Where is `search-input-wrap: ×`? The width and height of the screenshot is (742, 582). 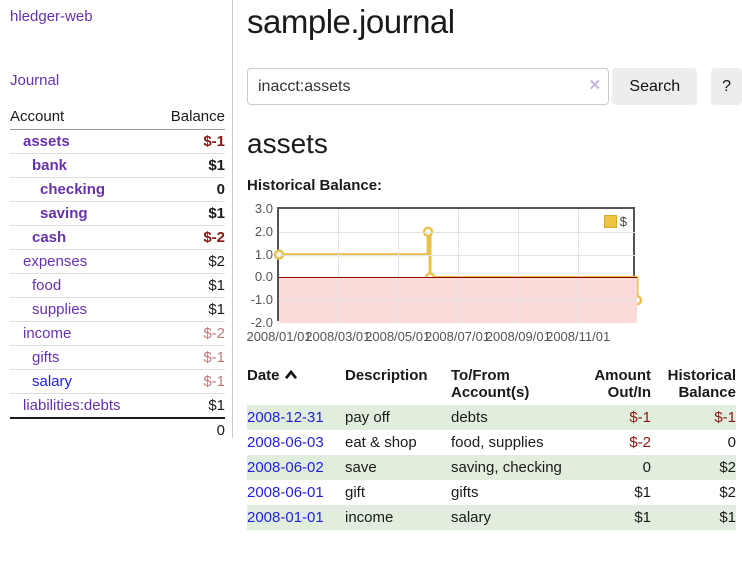
search-input-wrap: × is located at coordinates (428, 86).